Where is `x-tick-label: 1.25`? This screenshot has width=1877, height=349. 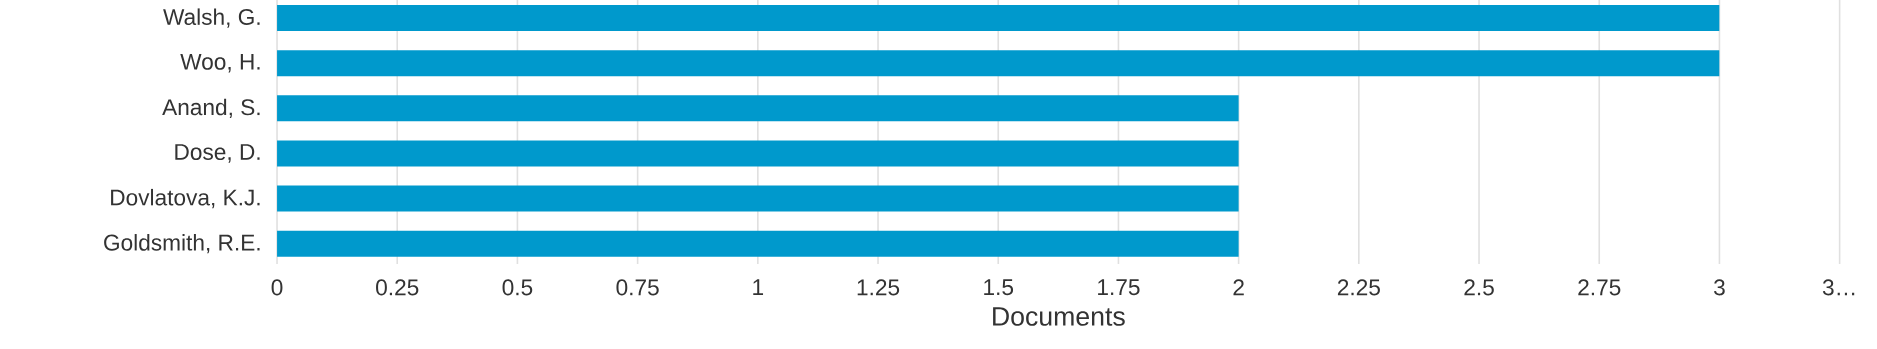
x-tick-label: 1.25 is located at coordinates (878, 287).